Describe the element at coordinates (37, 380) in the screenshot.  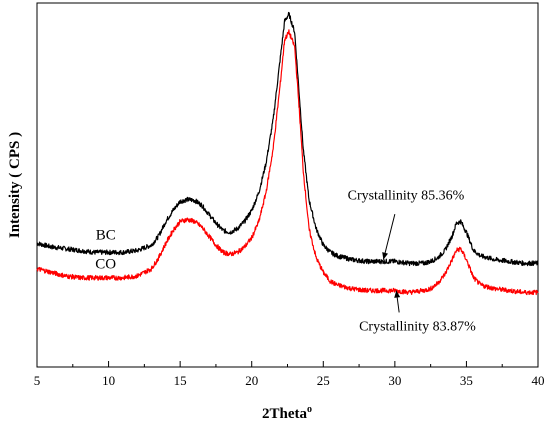
I see `x-tick-label: 5` at that location.